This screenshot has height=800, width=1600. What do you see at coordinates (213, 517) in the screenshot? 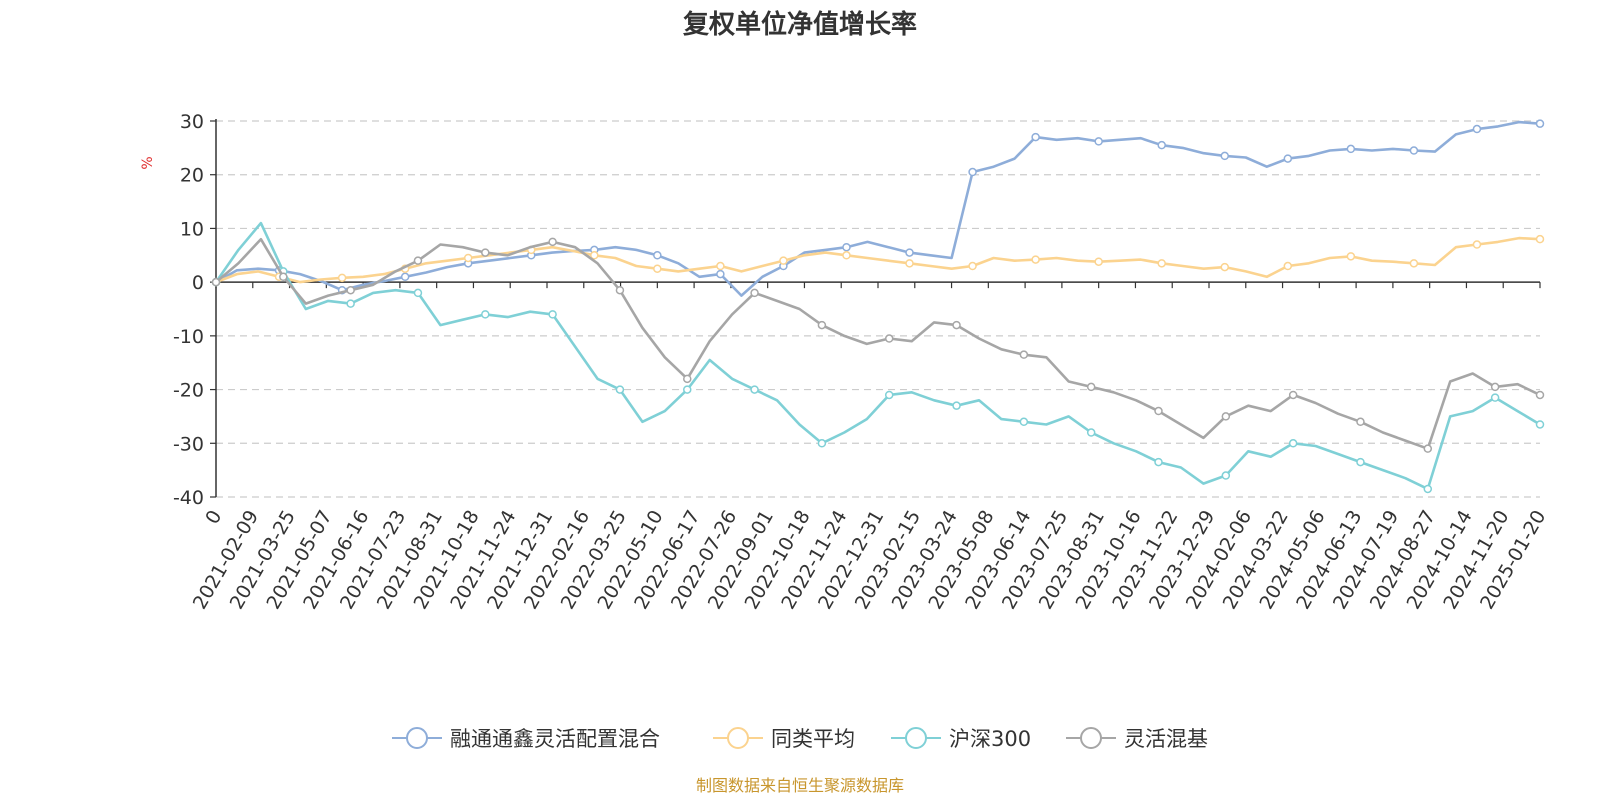
I see `x-tick-label: 0` at bounding box center [213, 517].